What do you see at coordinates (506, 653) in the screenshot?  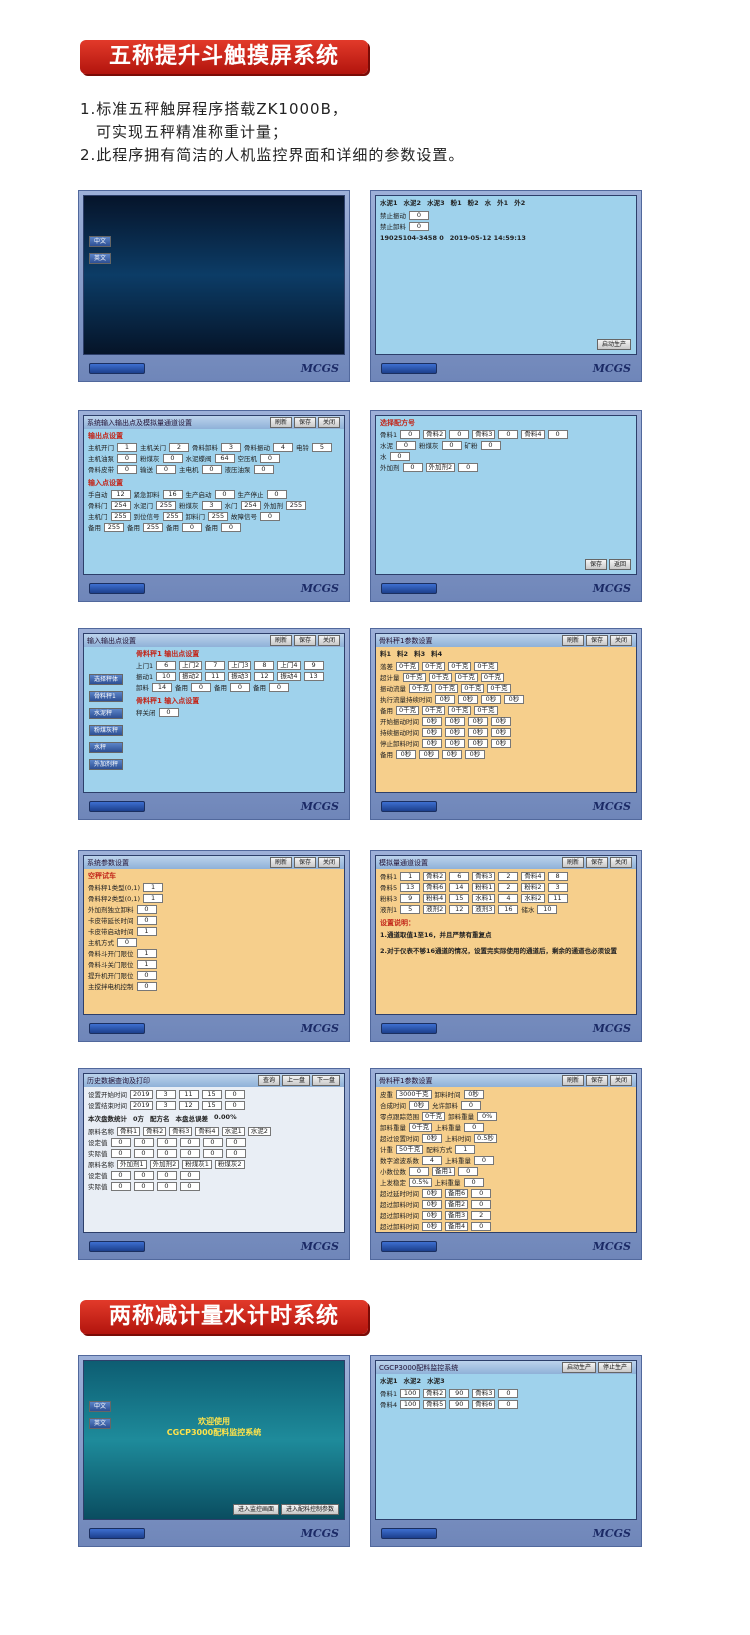 I see `label-row: 料1 料2 料3 料4` at bounding box center [506, 653].